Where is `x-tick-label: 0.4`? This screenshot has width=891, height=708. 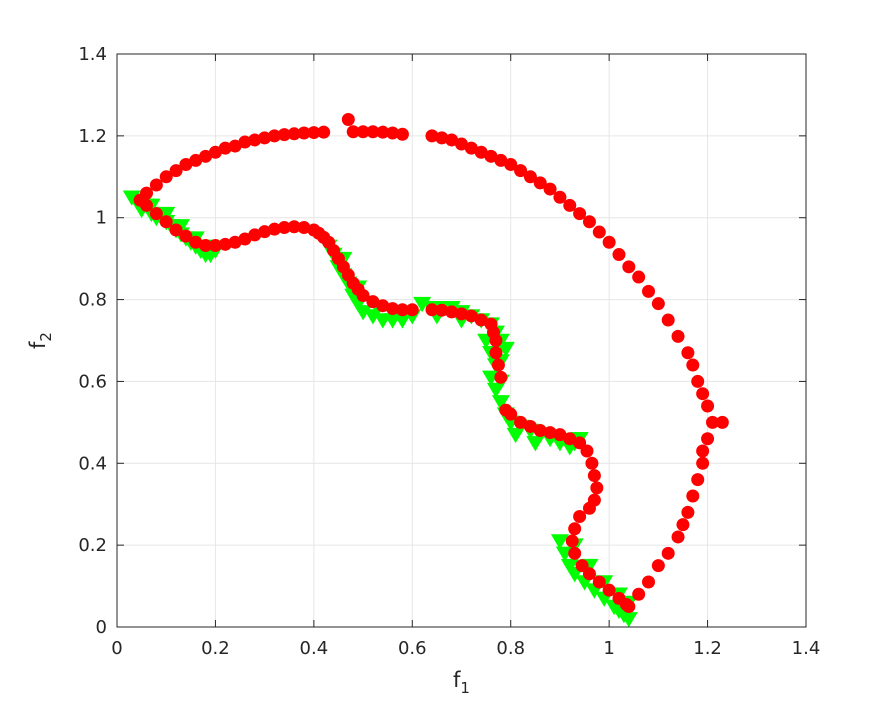
x-tick-label: 0.4 is located at coordinates (314, 648).